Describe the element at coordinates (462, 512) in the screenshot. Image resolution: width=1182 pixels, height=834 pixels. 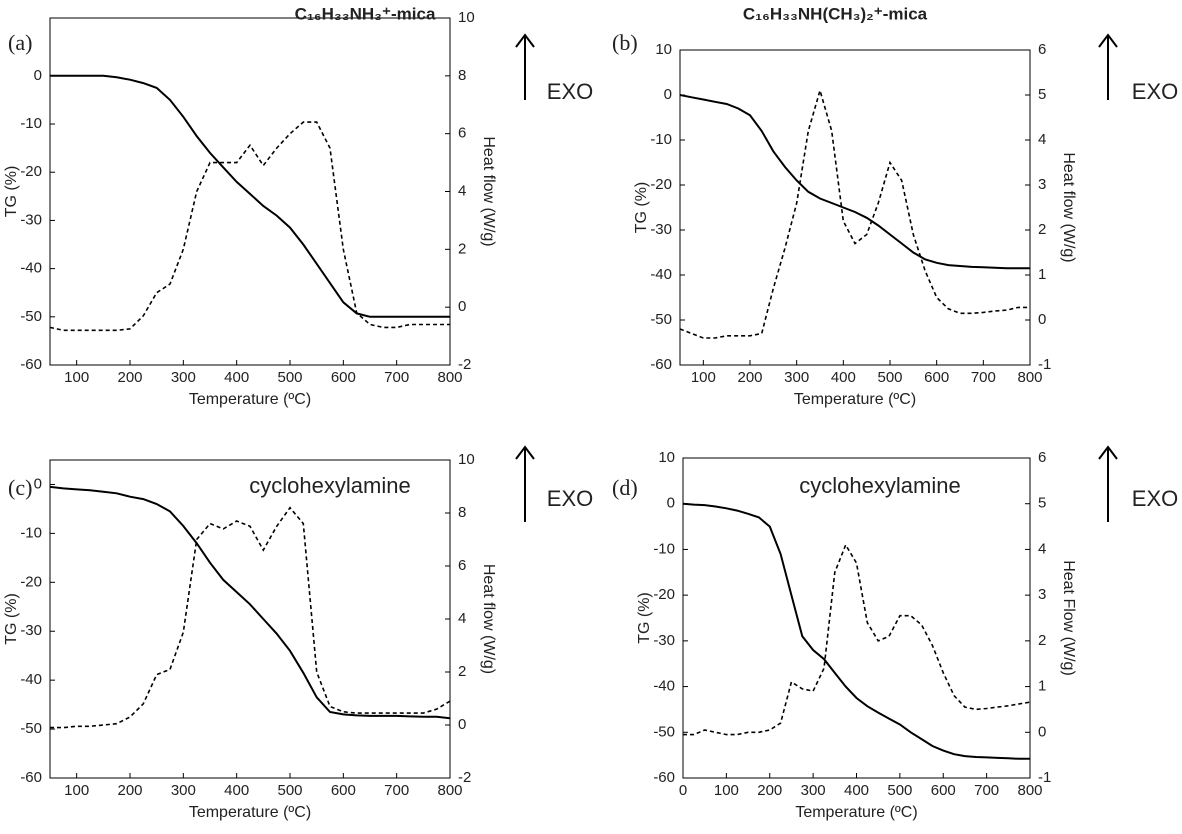
I see `y2-tick-label: 8` at that location.